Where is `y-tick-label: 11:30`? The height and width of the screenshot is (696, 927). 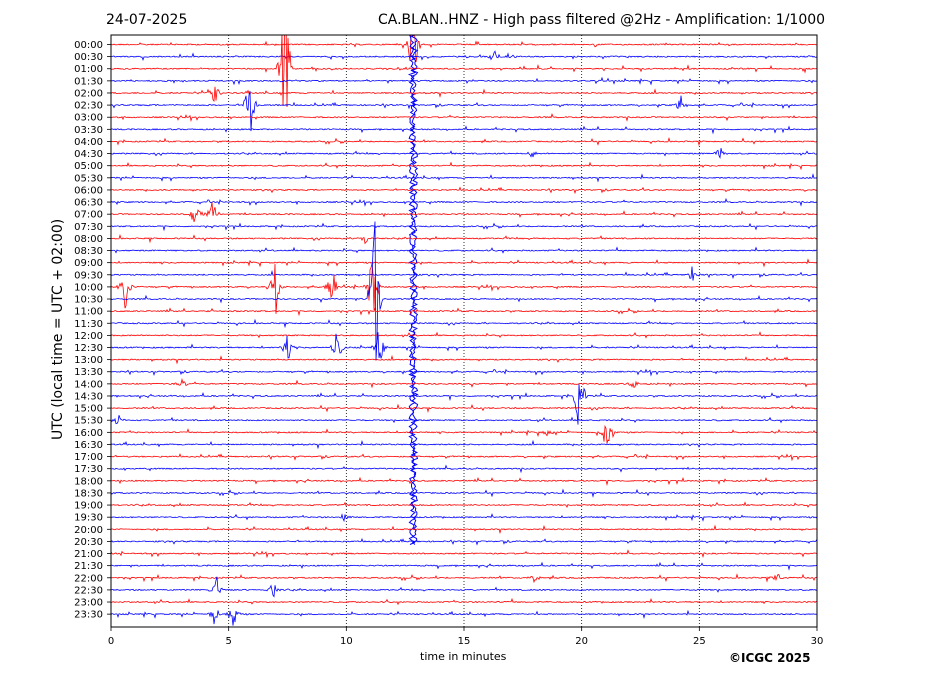 y-tick-label: 11:30 is located at coordinates (88, 324).